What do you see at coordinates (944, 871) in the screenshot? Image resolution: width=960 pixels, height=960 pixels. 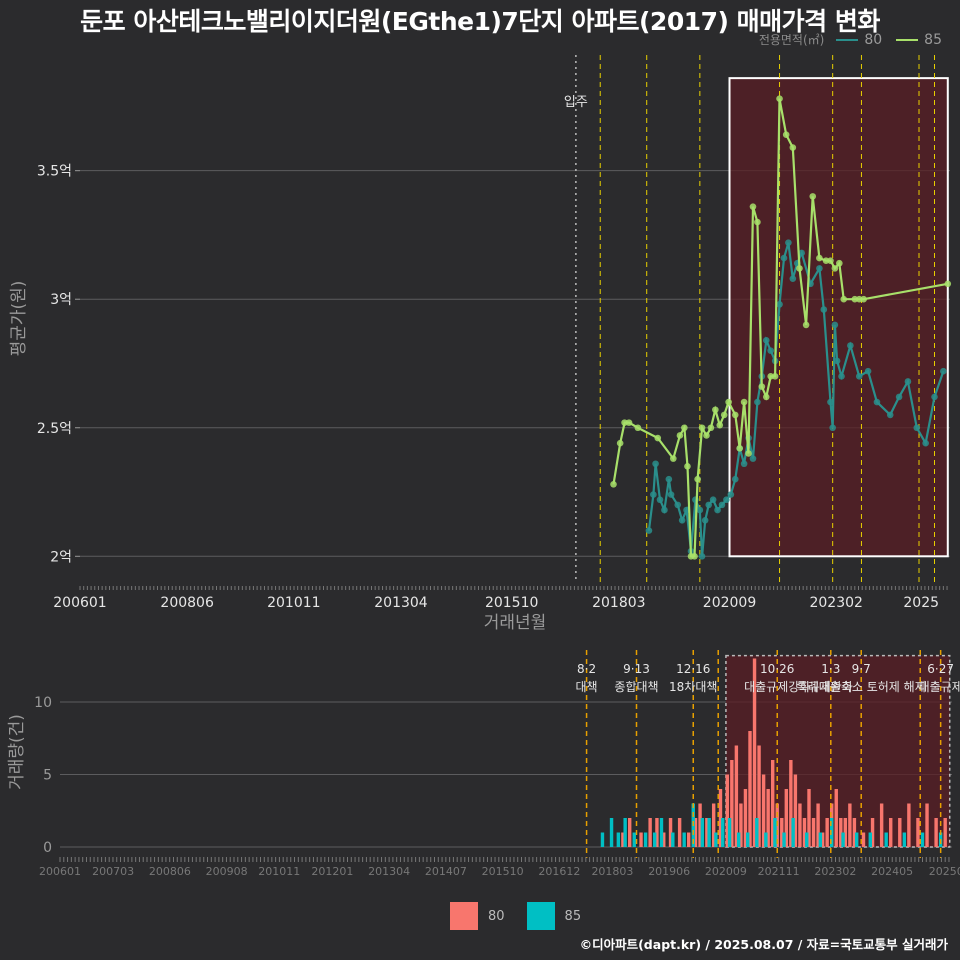 I see `bar-x-tick-label: 202507` at bounding box center [944, 871].